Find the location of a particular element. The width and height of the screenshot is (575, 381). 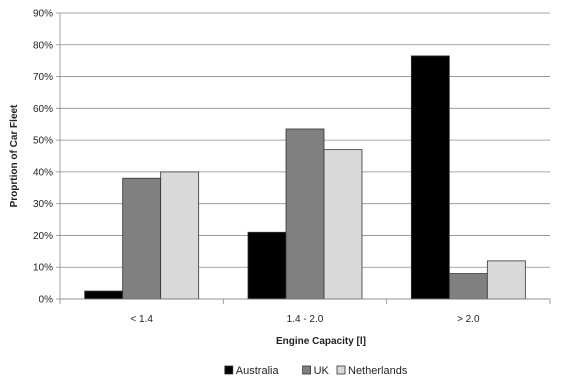

x-tick-label: < 1.4 is located at coordinates (141, 319).